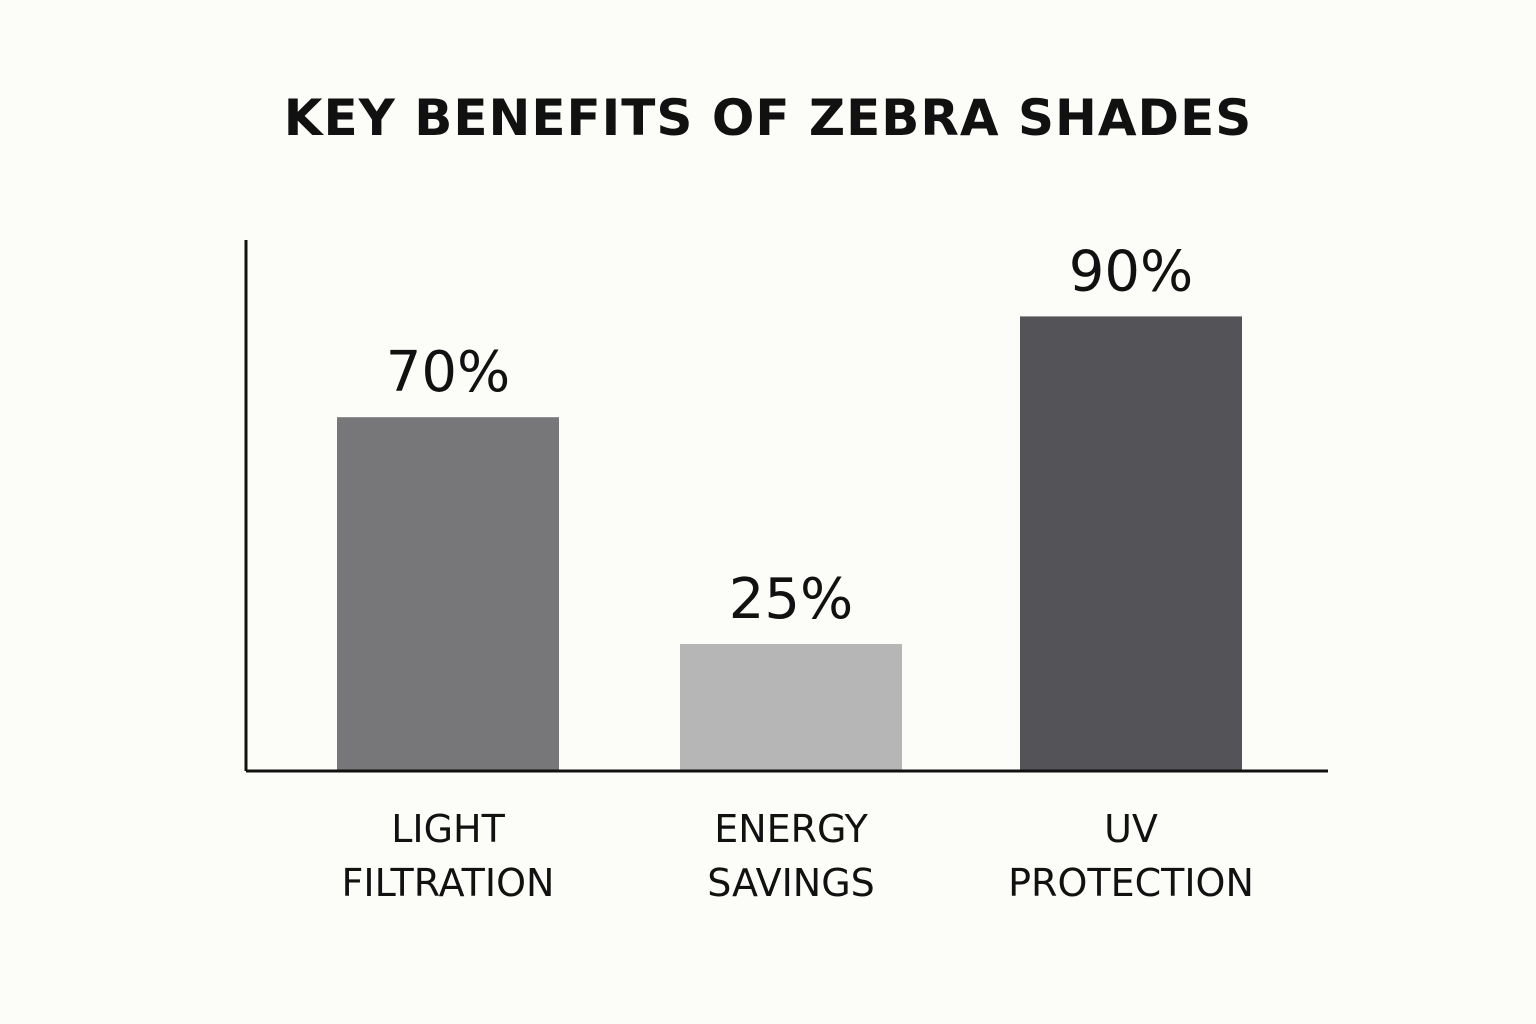  Describe the element at coordinates (1131, 271) in the screenshot. I see `value-label-2: 90%` at that location.